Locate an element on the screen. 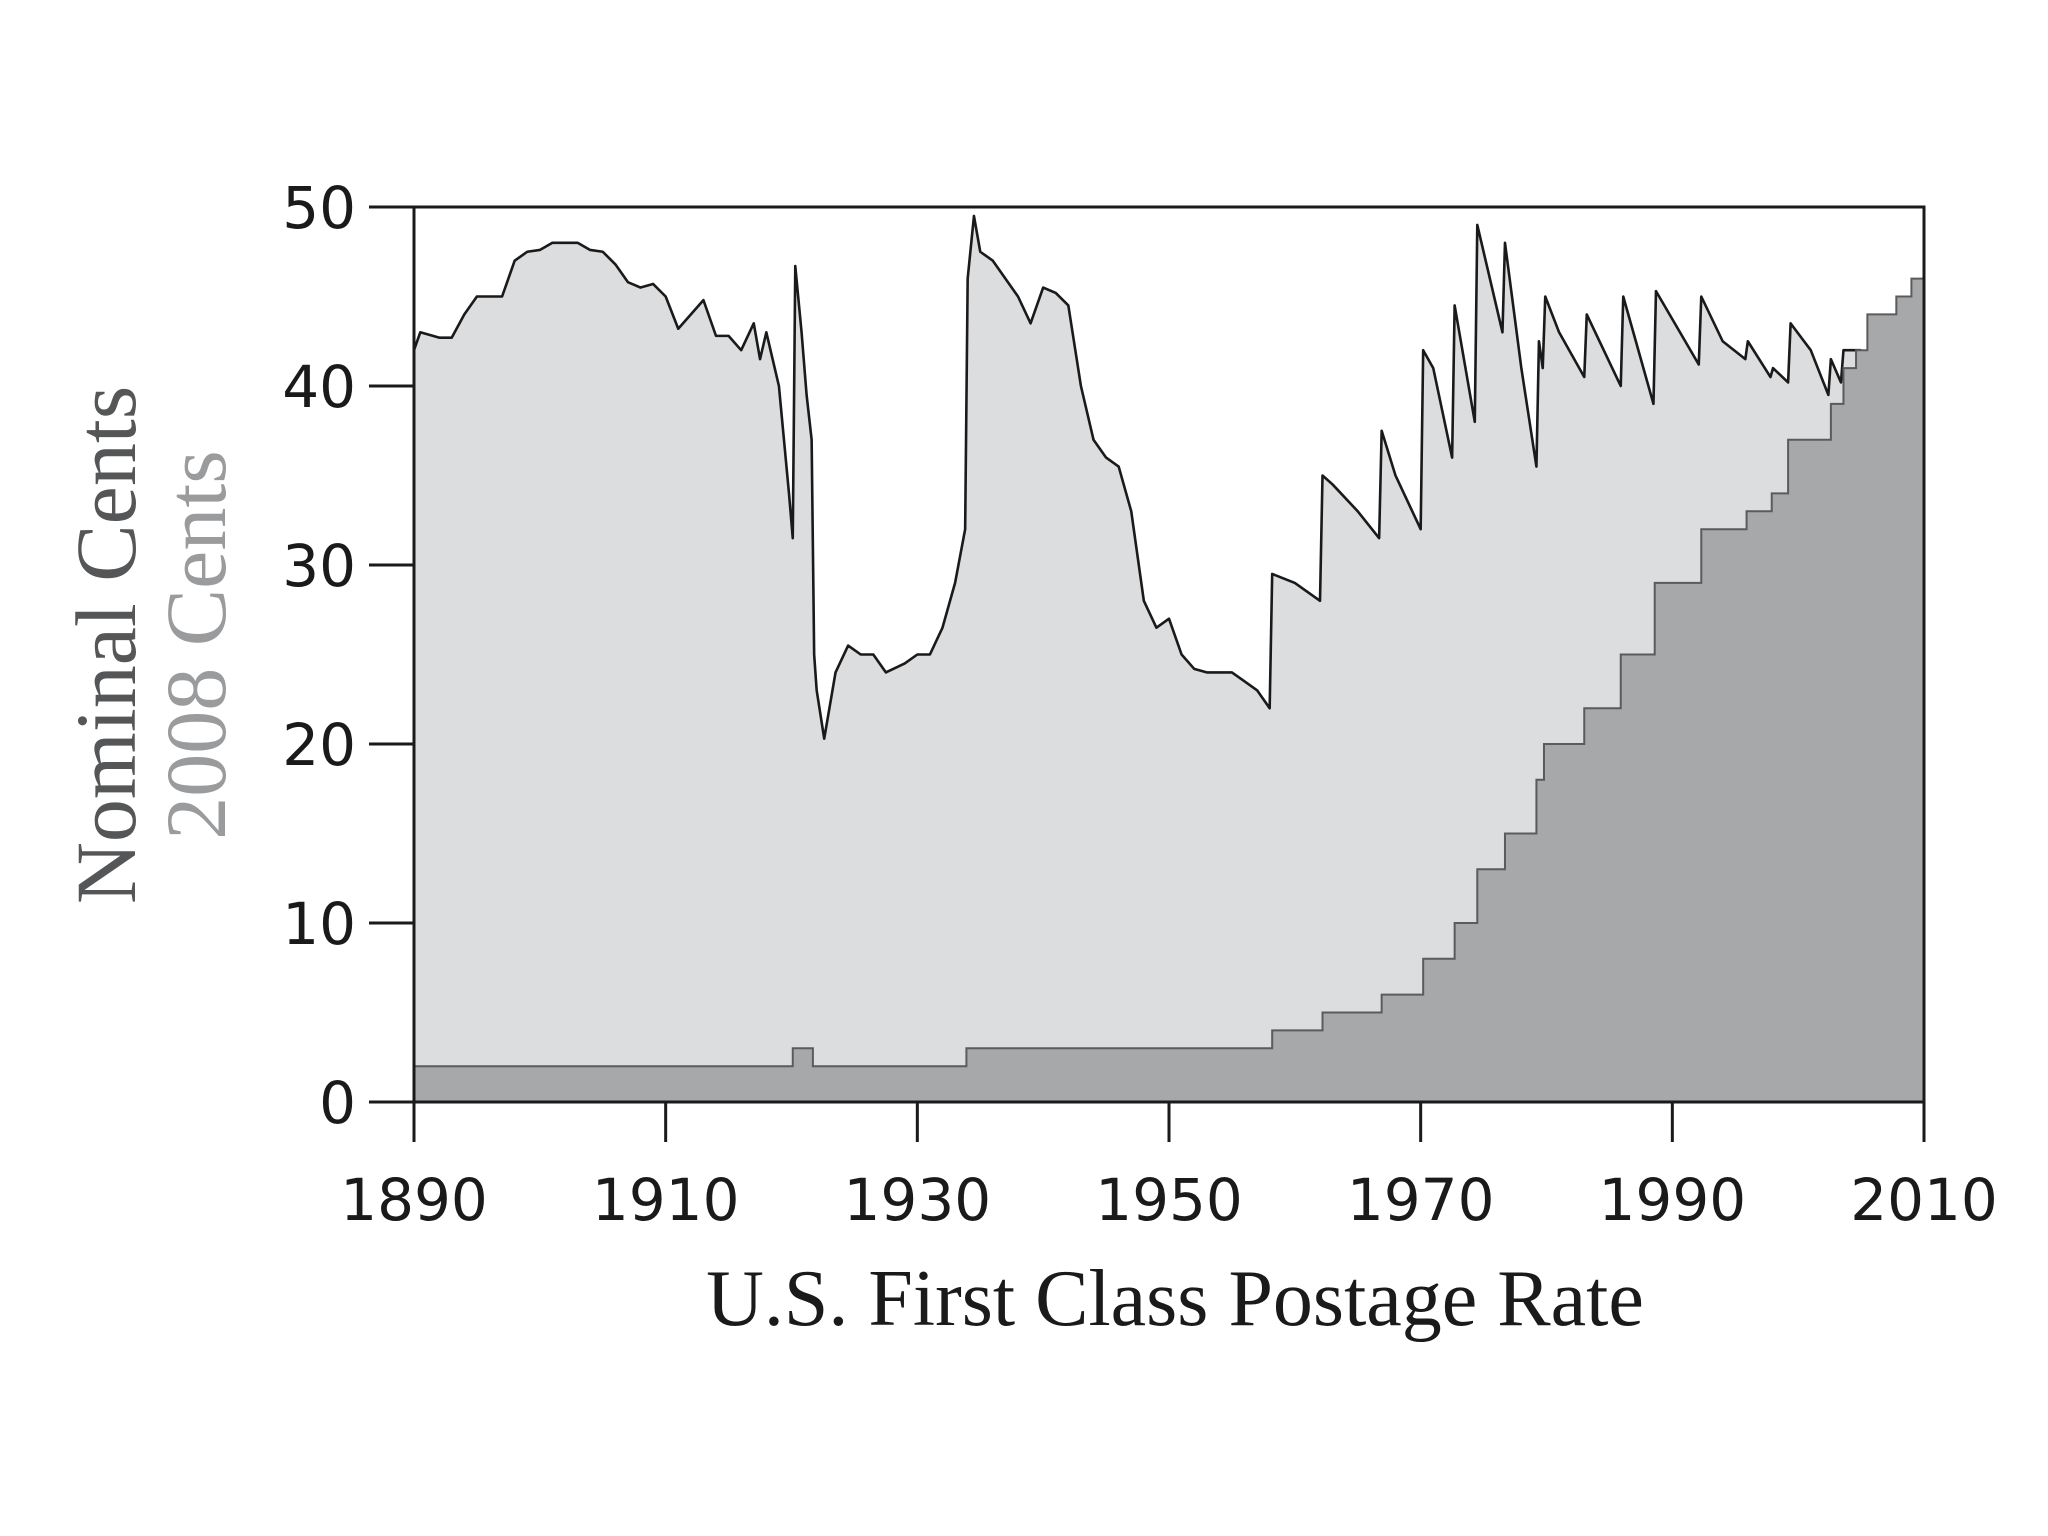 This screenshot has width=2048, height=1536. x-tick-label: 1910 is located at coordinates (666, 1200).